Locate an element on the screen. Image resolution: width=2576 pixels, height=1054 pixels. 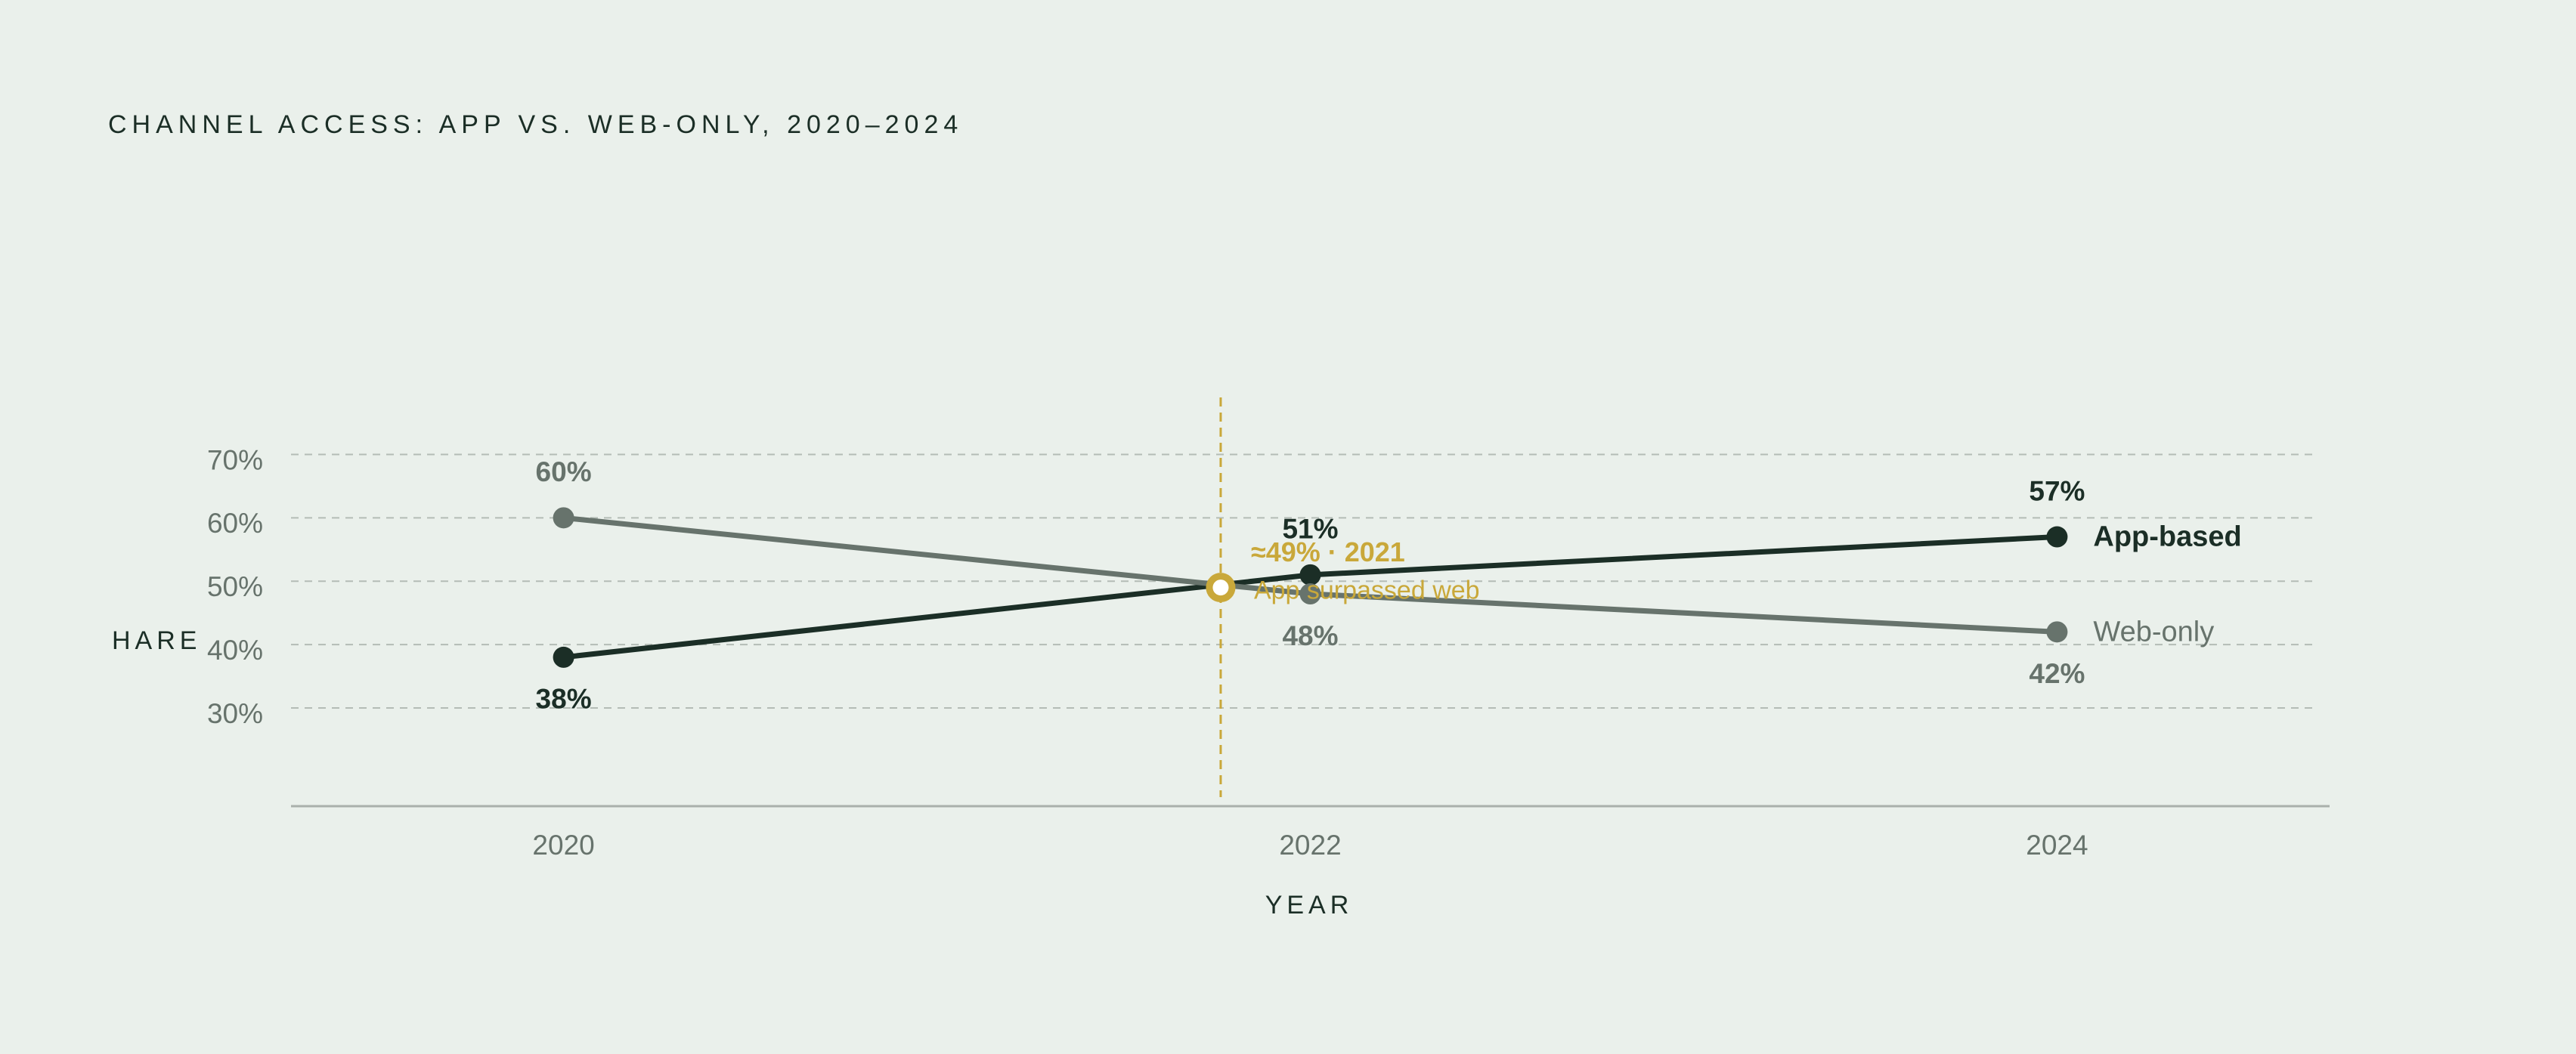
y-tick-label: 40% is located at coordinates (235, 650).